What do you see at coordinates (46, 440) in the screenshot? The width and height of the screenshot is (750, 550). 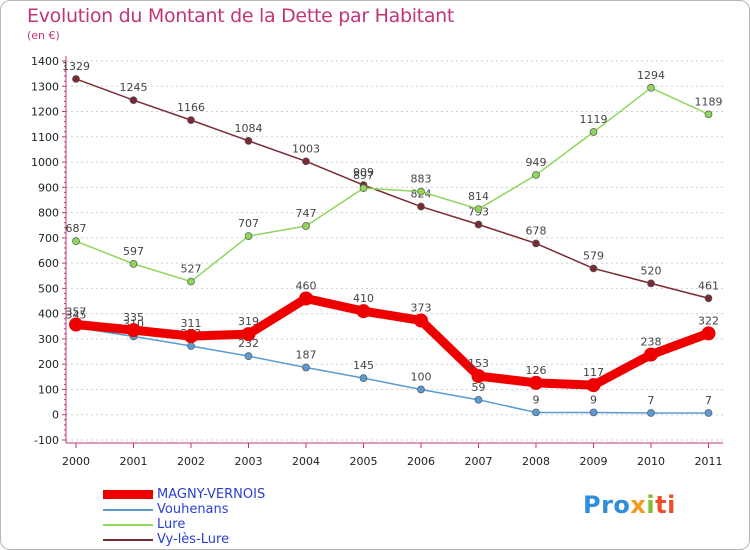 I see `y-tick-label: -100` at bounding box center [46, 440].